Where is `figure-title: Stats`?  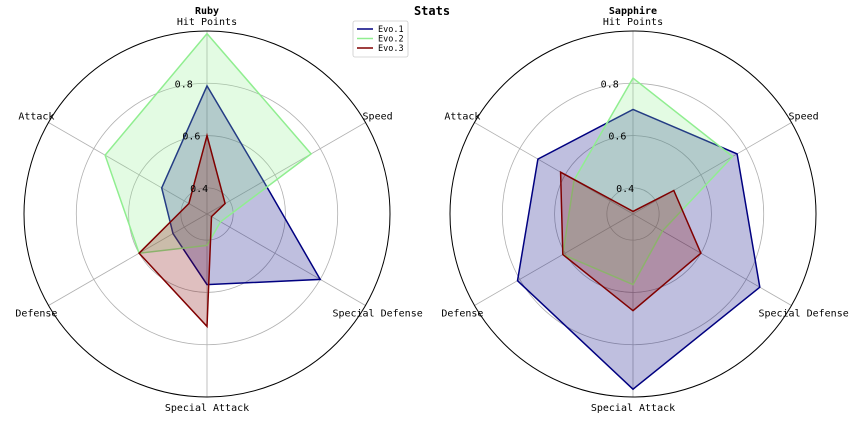
figure-title: Stats is located at coordinates (432, 11).